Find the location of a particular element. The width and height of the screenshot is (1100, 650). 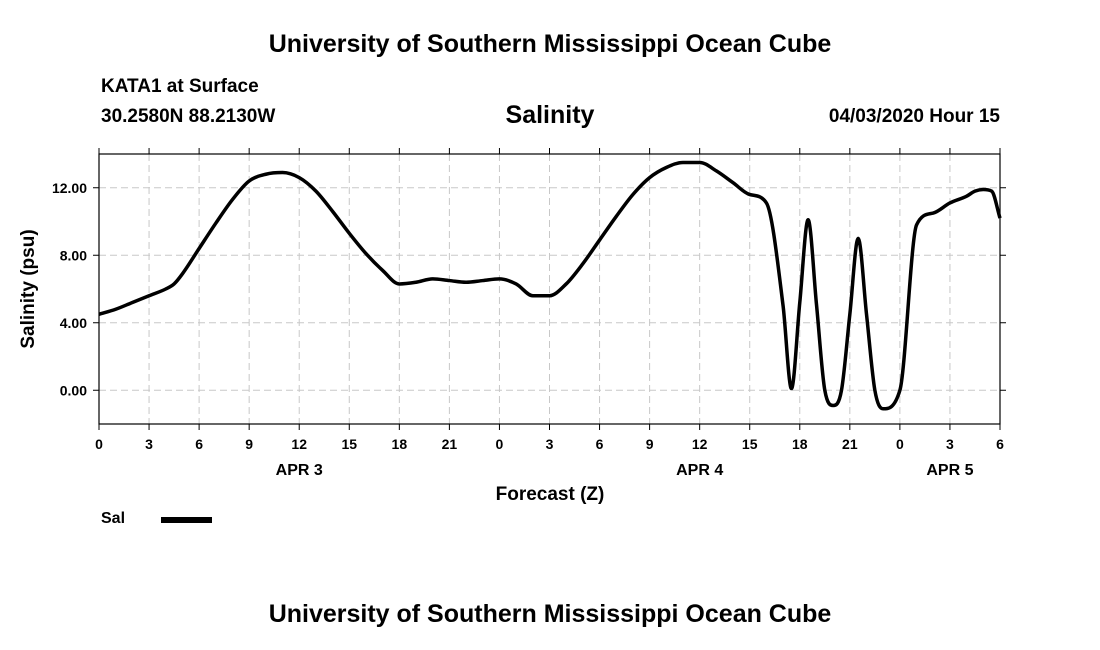

legend-label-sal: Sal is located at coordinates (113, 518).